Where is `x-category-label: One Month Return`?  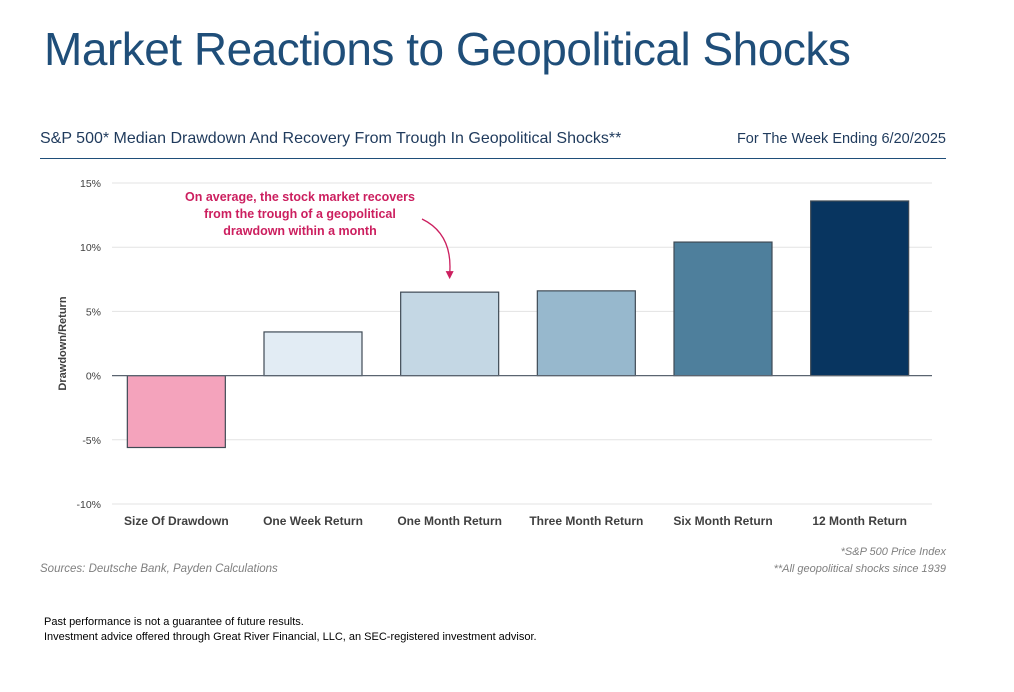
x-category-label: One Month Return is located at coordinates (449, 521).